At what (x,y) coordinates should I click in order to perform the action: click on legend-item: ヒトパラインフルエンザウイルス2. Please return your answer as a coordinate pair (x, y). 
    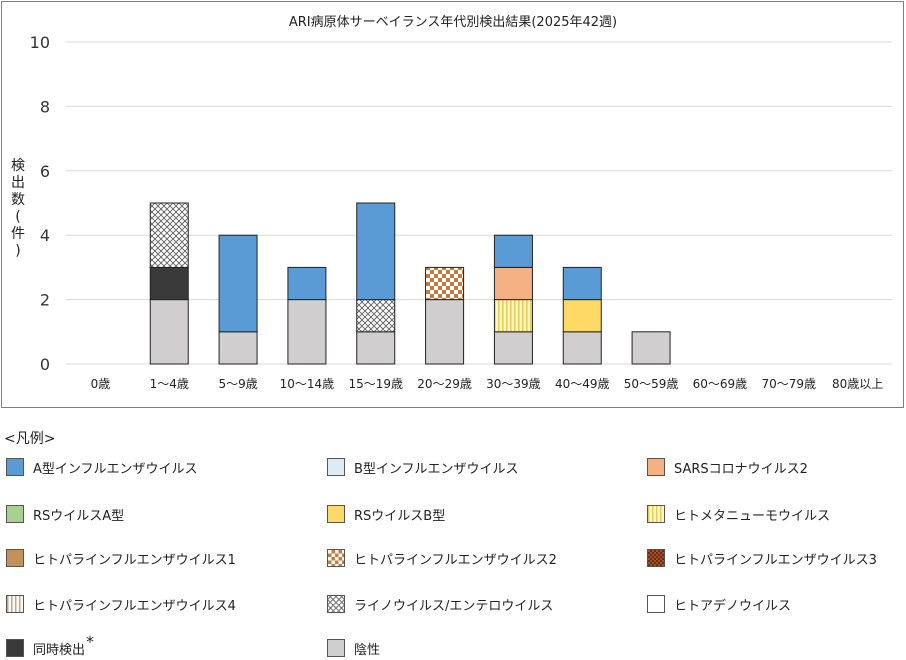
    Looking at the image, I should click on (442, 558).